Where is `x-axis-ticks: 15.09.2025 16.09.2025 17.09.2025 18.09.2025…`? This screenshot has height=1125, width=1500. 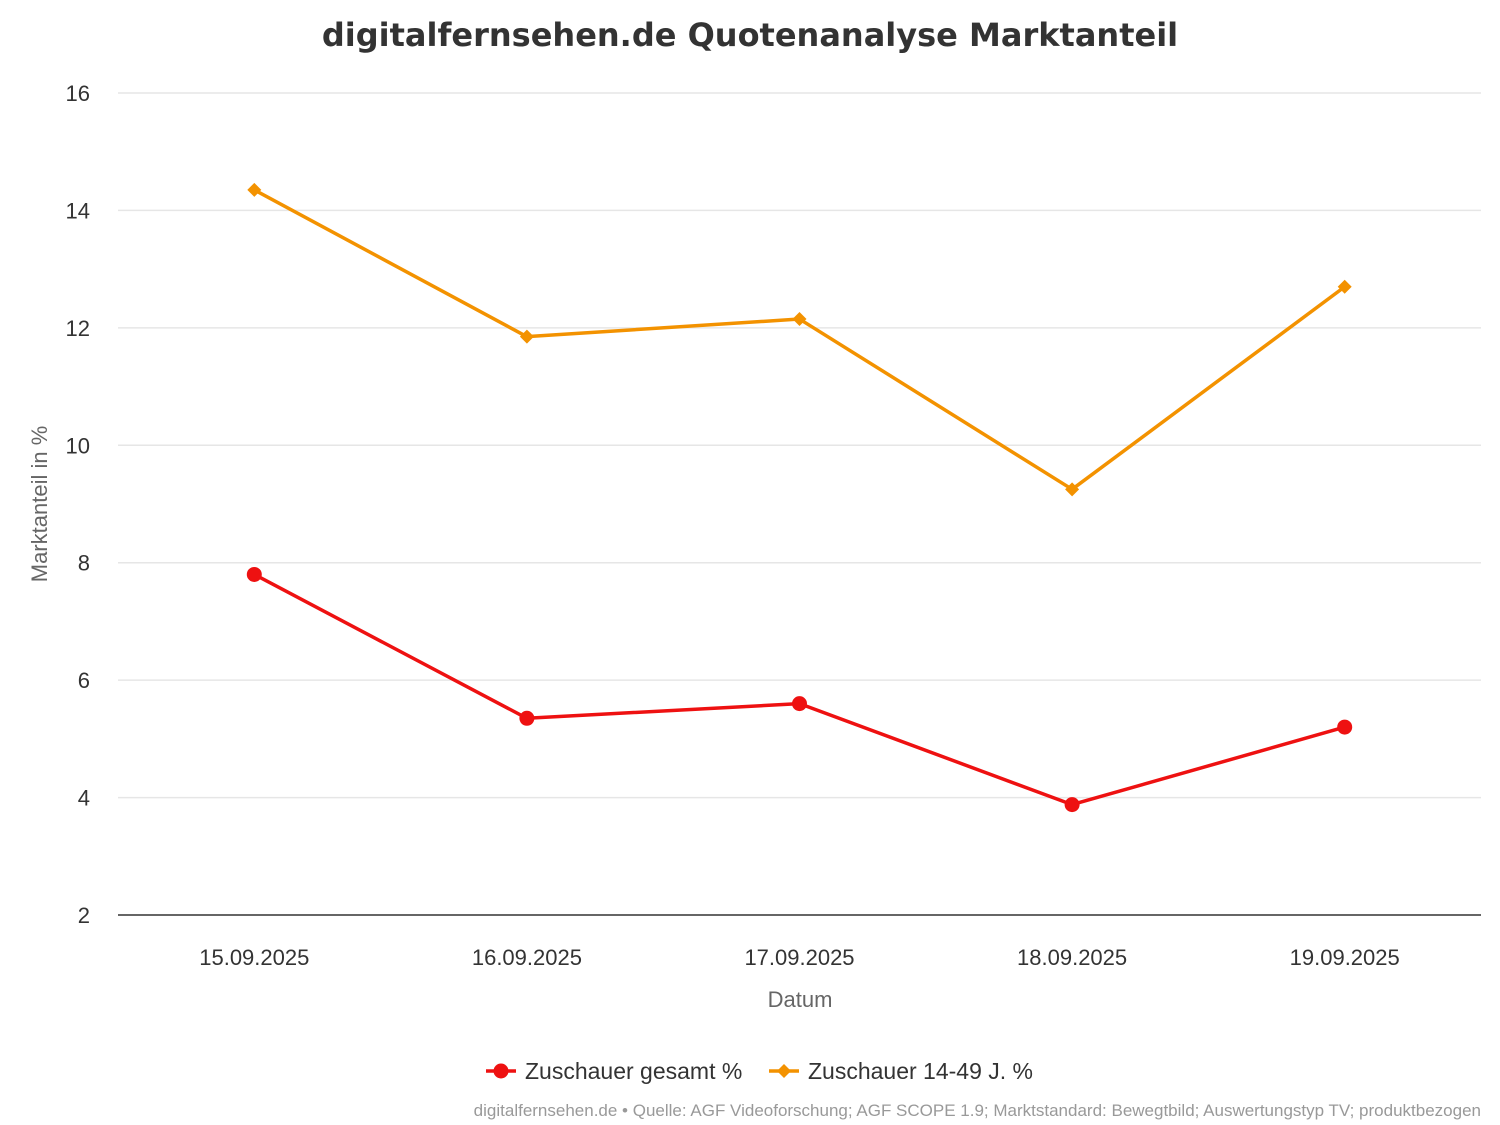
x-axis-ticks: 15.09.2025 16.09.2025 17.09.2025 18.09.2025… is located at coordinates (799, 957).